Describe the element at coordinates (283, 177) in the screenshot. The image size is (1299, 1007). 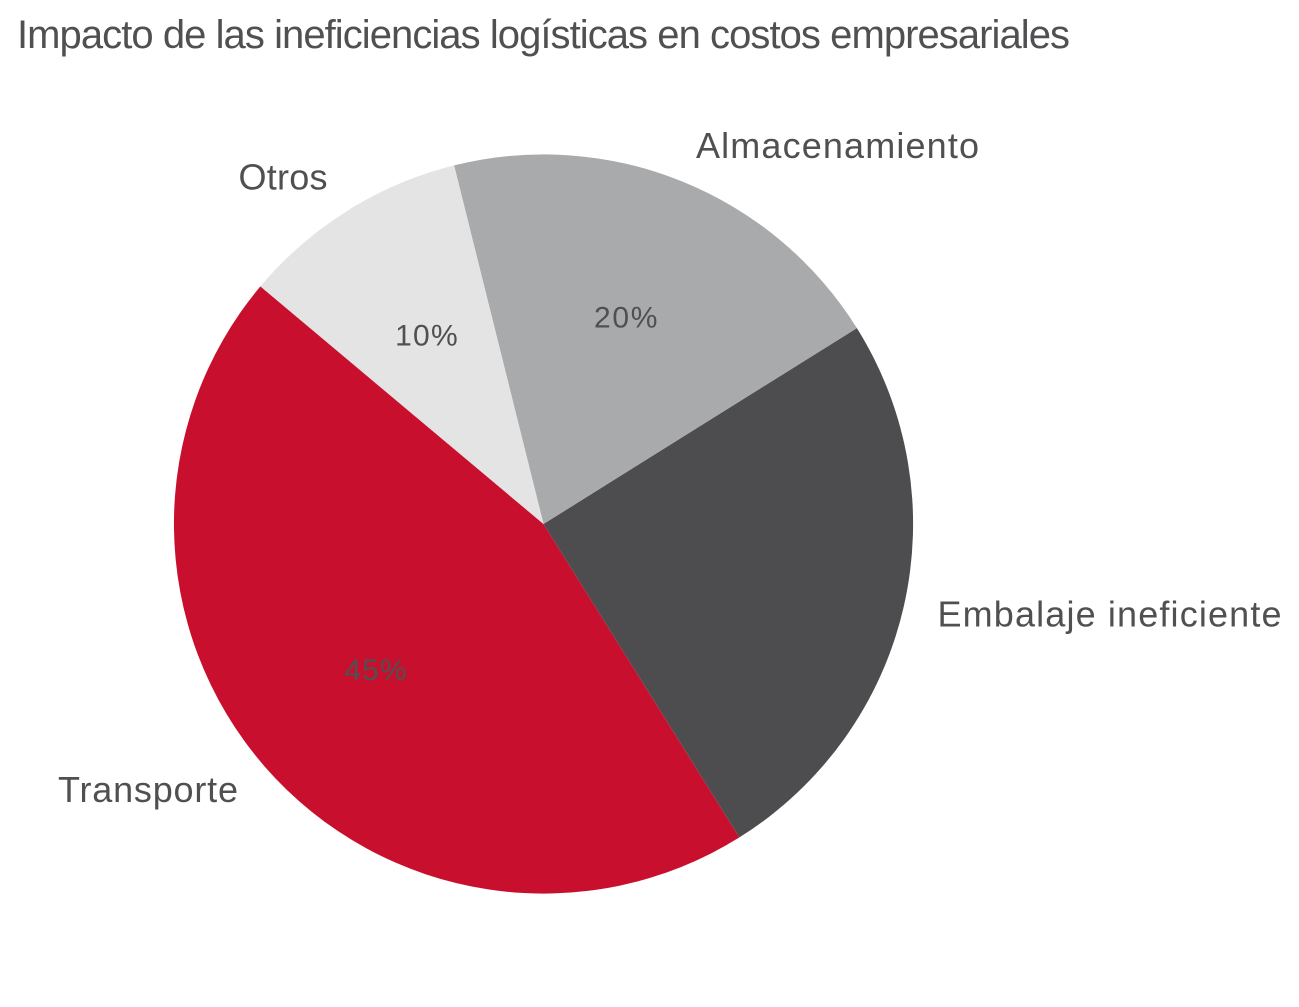
I see `svg-text: Otros` at that location.